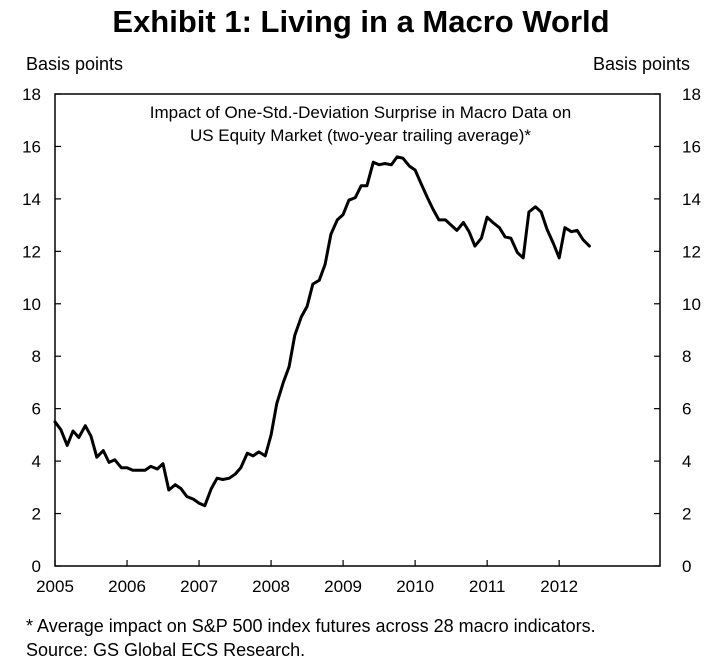 The image size is (722, 670). What do you see at coordinates (36, 409) in the screenshot?
I see `left-y-tick-label: 6` at bounding box center [36, 409].